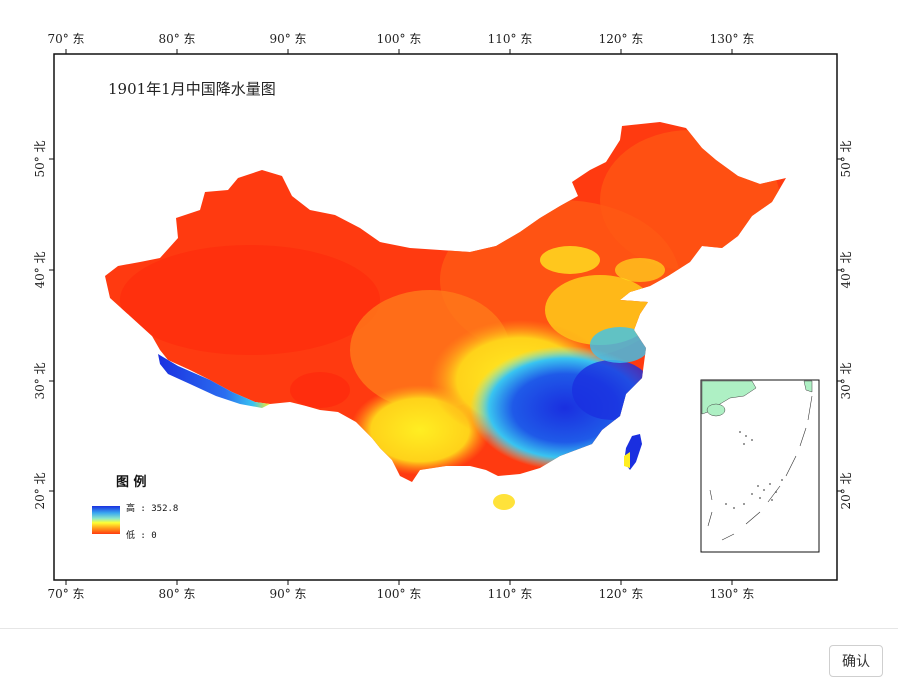  What do you see at coordinates (716, 410) in the screenshot?
I see `inset-hainan` at bounding box center [716, 410].